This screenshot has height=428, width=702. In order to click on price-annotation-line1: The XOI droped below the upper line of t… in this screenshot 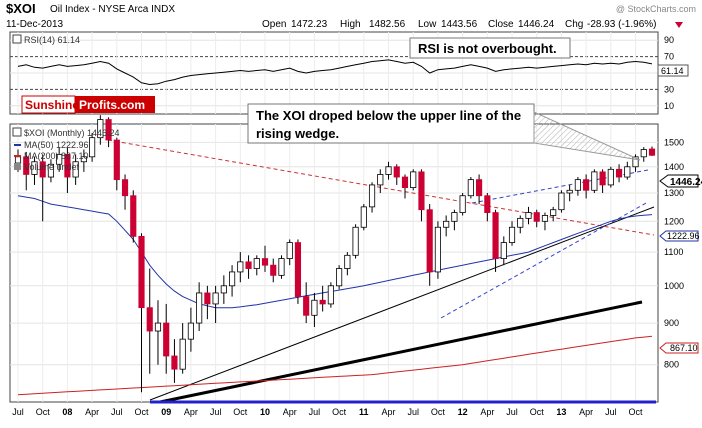, I will do `click(388, 115)`.